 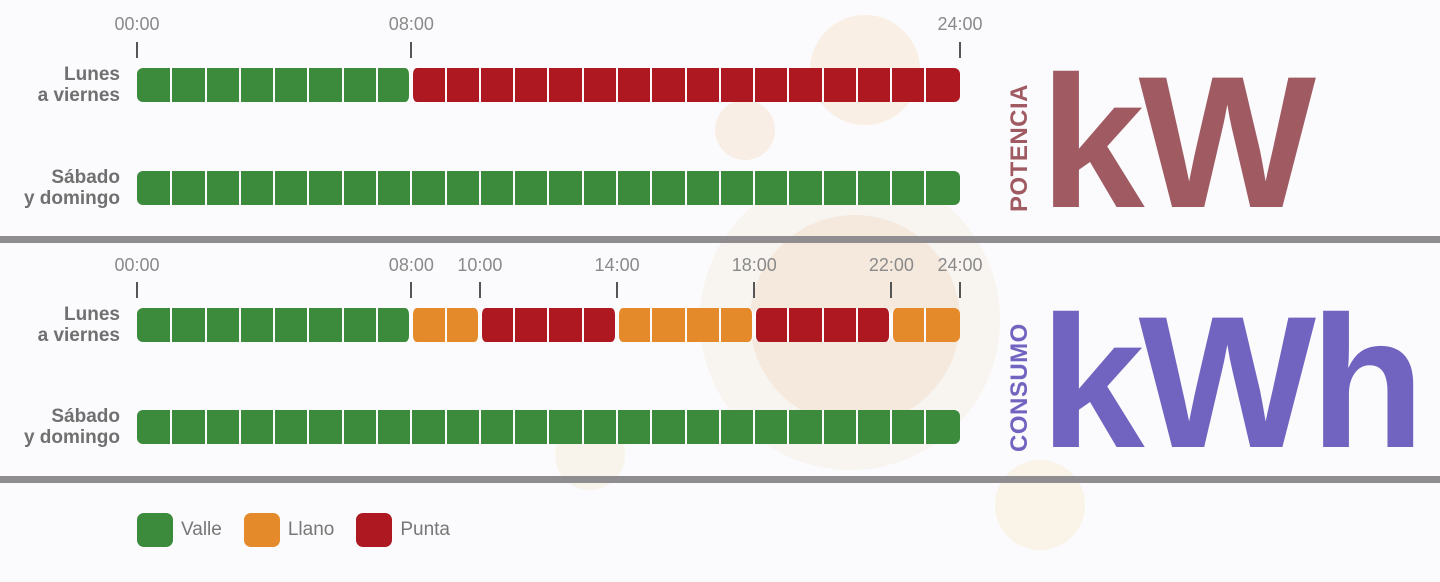 What do you see at coordinates (78, 95) in the screenshot?
I see `row-label-line: a viernes` at bounding box center [78, 95].